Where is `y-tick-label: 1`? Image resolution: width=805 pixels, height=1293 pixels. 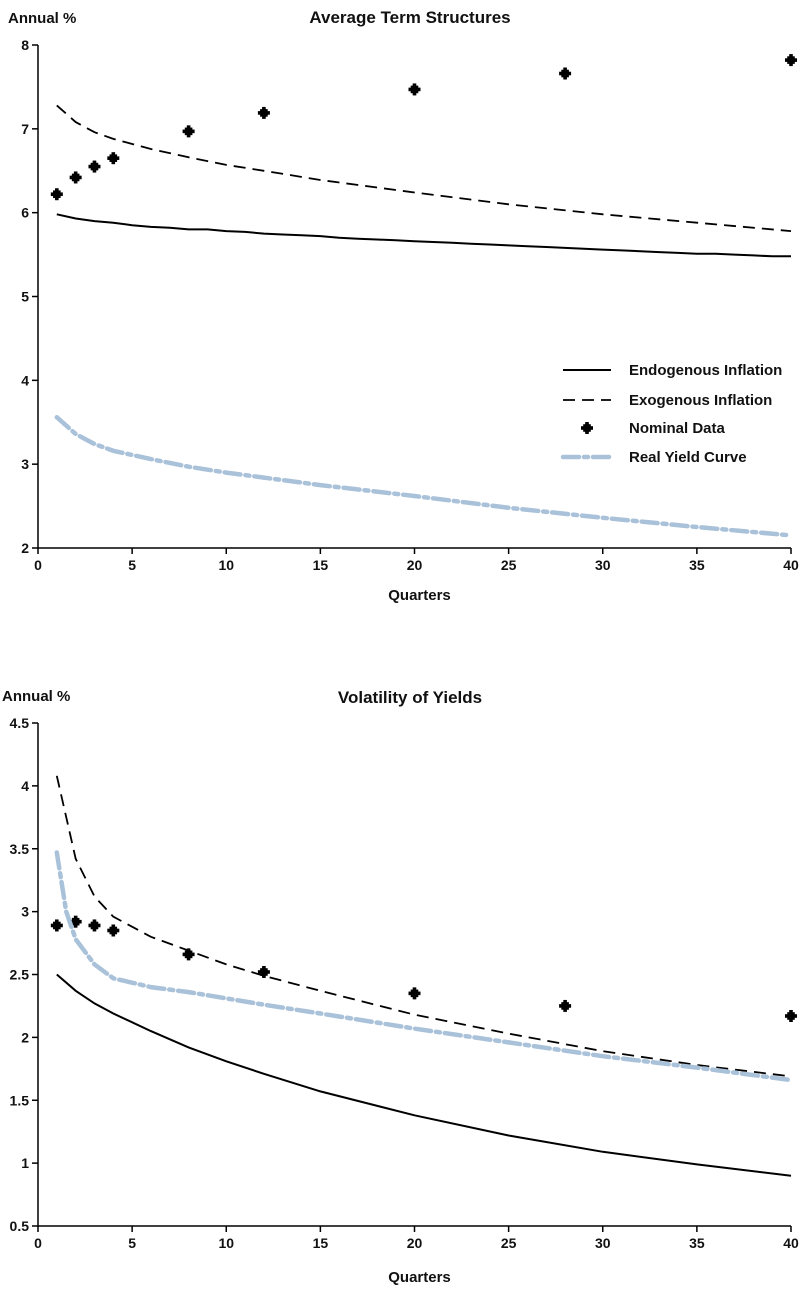
y-tick-label: 1 is located at coordinates (25, 1163).